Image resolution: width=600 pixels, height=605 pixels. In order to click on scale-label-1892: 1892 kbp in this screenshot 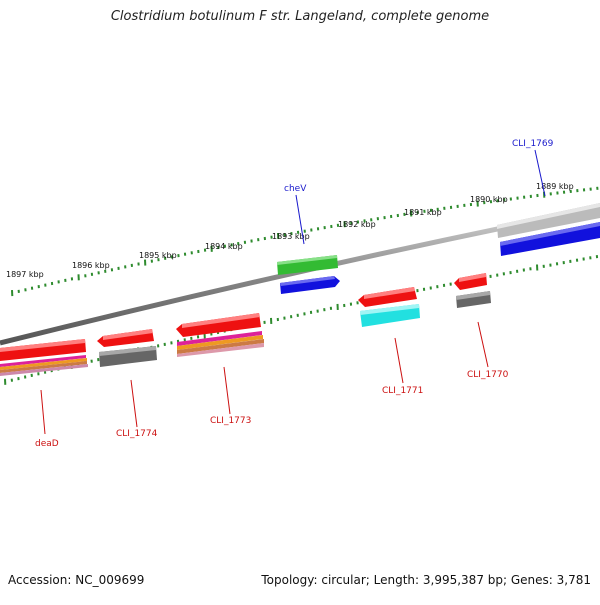, I will do `click(357, 224)`.